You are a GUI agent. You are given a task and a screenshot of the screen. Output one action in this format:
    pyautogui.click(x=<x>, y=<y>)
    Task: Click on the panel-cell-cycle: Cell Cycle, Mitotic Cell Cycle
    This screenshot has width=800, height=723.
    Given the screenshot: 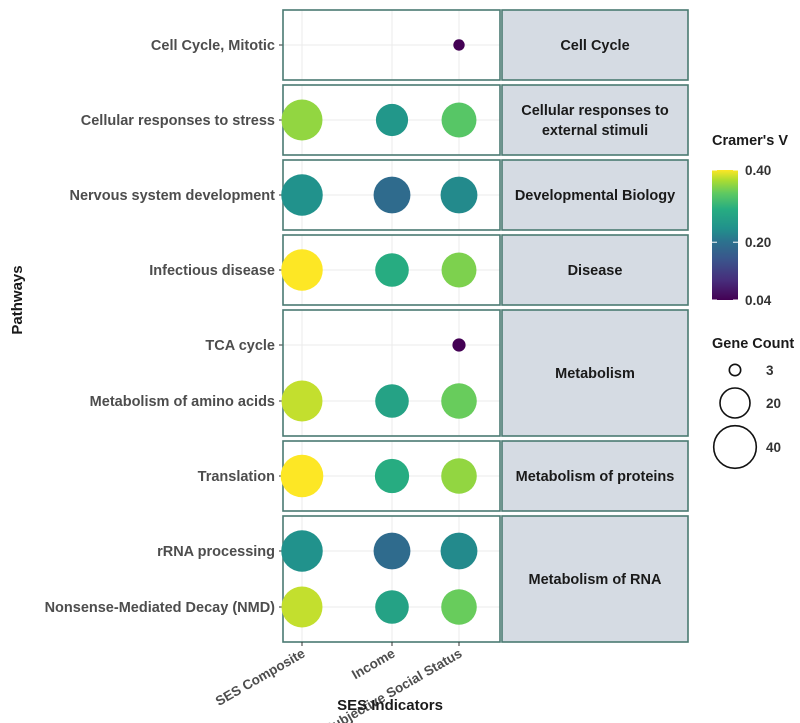 What is the action you would take?
    pyautogui.click(x=420, y=45)
    